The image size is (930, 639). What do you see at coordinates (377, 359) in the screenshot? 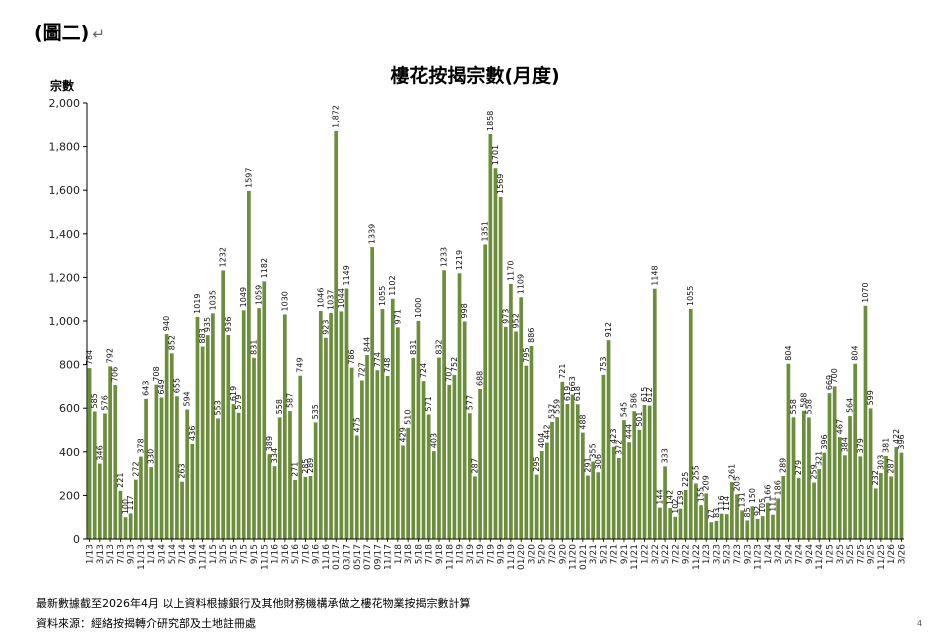
I see `data-label: 774` at bounding box center [377, 359].